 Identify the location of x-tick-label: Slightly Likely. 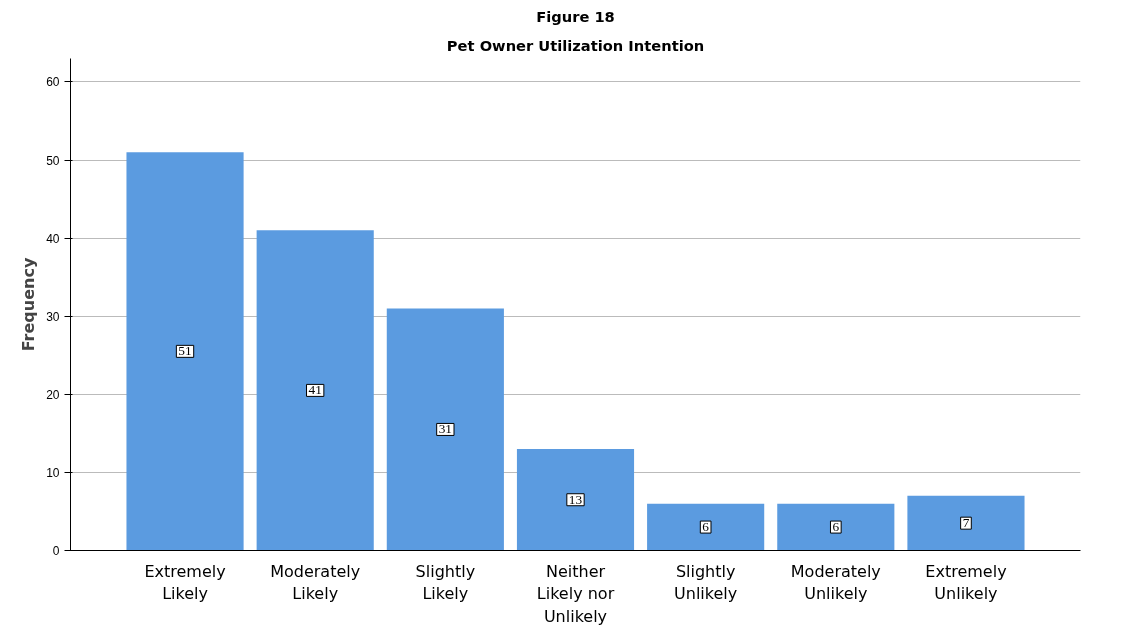
(445, 582).